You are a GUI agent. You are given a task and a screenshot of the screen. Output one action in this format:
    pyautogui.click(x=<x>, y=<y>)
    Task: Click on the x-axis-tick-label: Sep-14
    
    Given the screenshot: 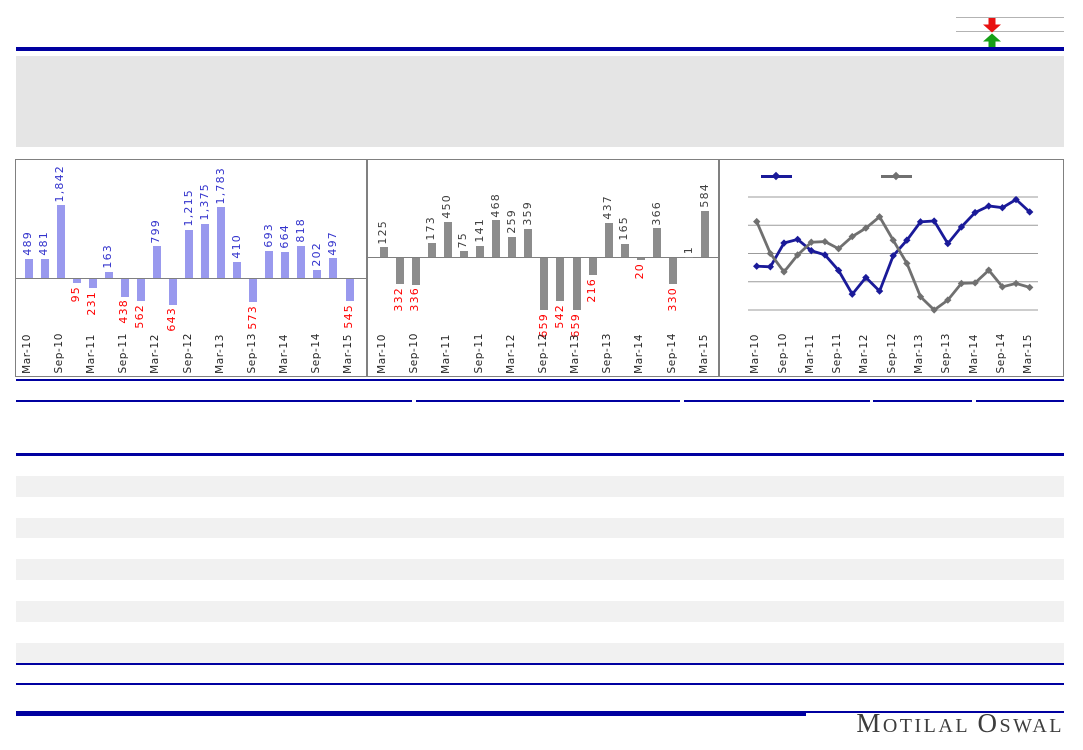 What is the action you would take?
    pyautogui.click(x=1000, y=353)
    